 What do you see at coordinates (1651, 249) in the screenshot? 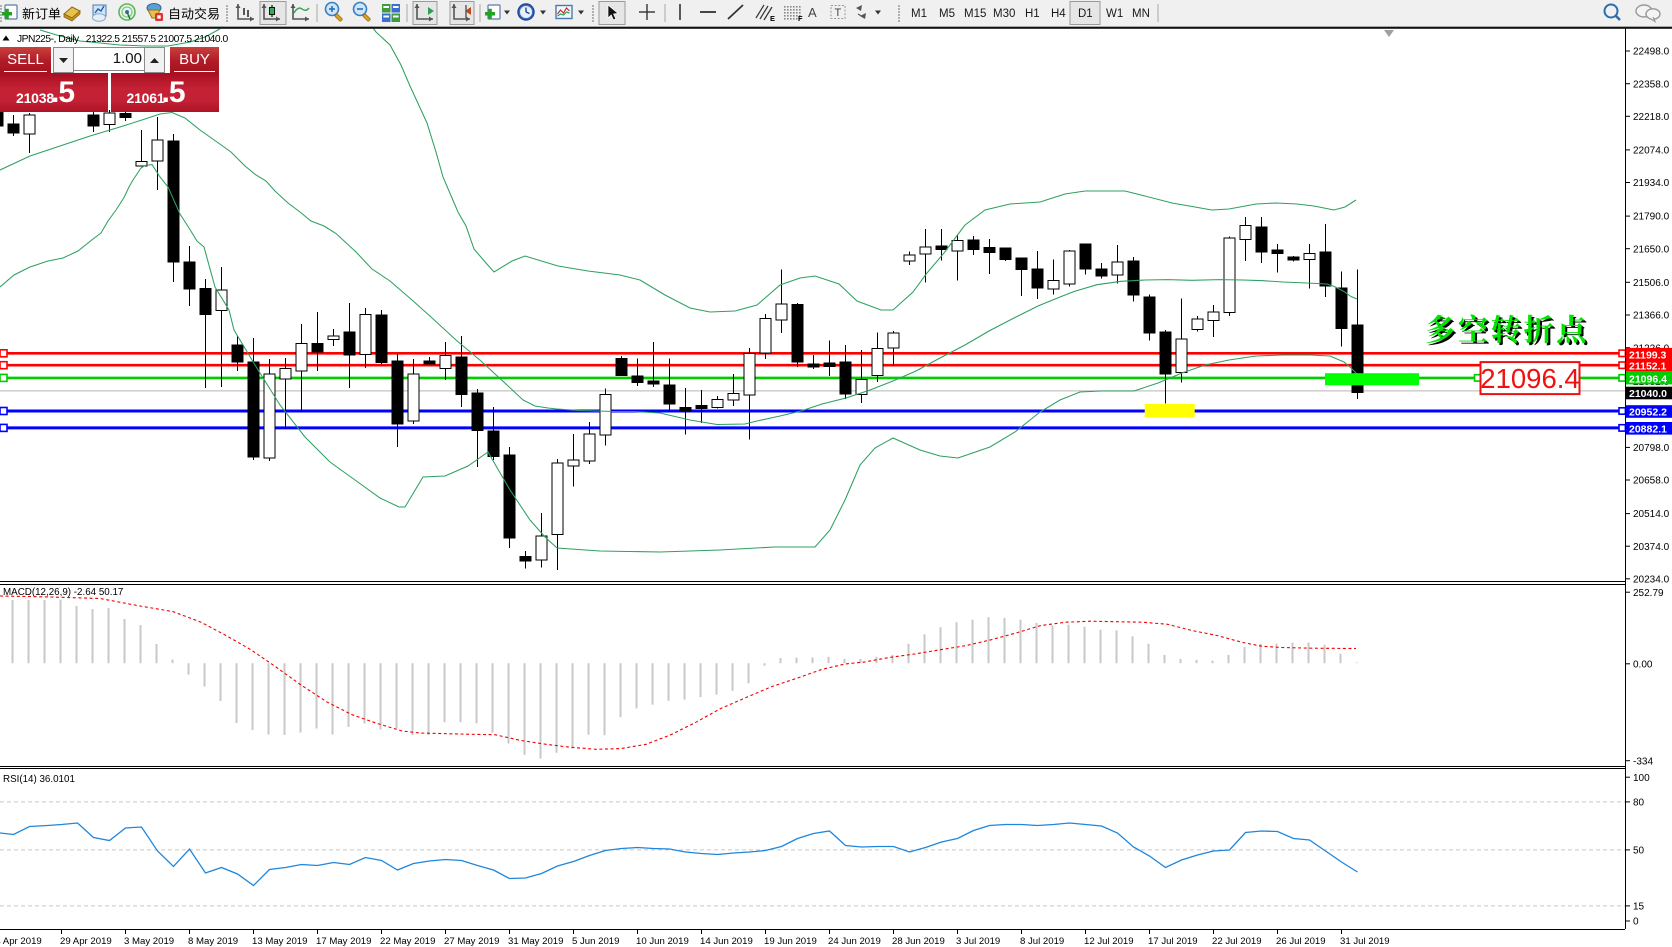
I see `svg-text: 21650.0` at bounding box center [1651, 249].